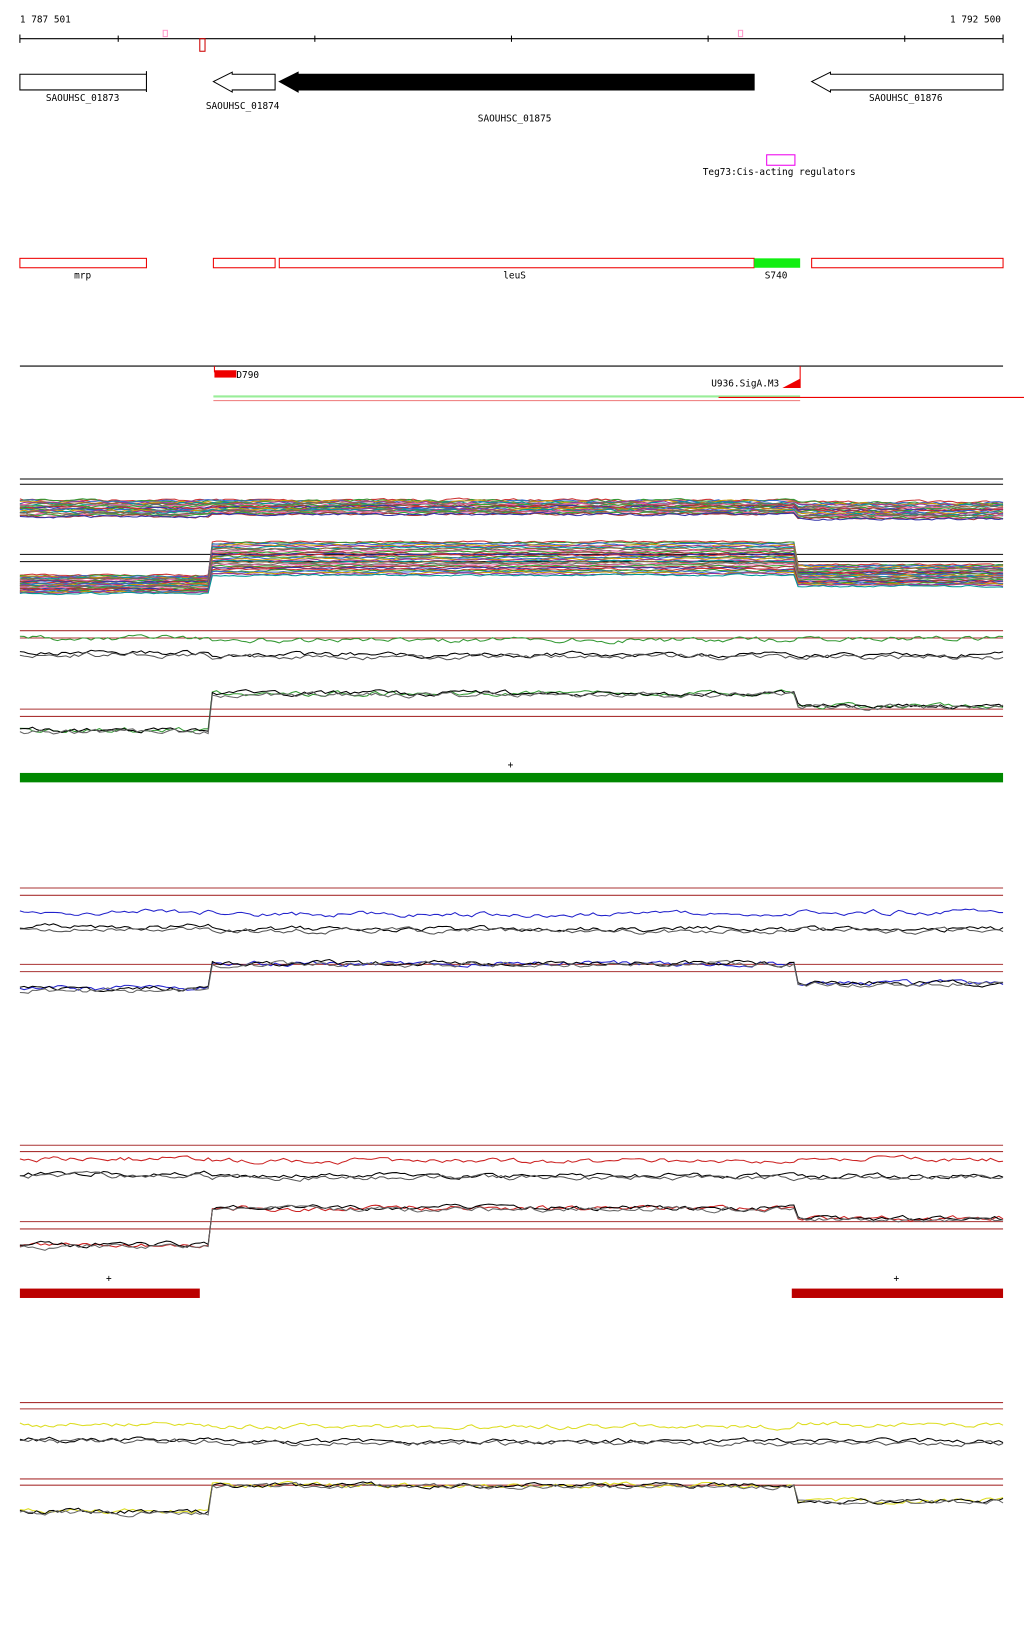  What do you see at coordinates (45, 19) in the screenshot?
I see `axis-start: 1 787 501` at bounding box center [45, 19].